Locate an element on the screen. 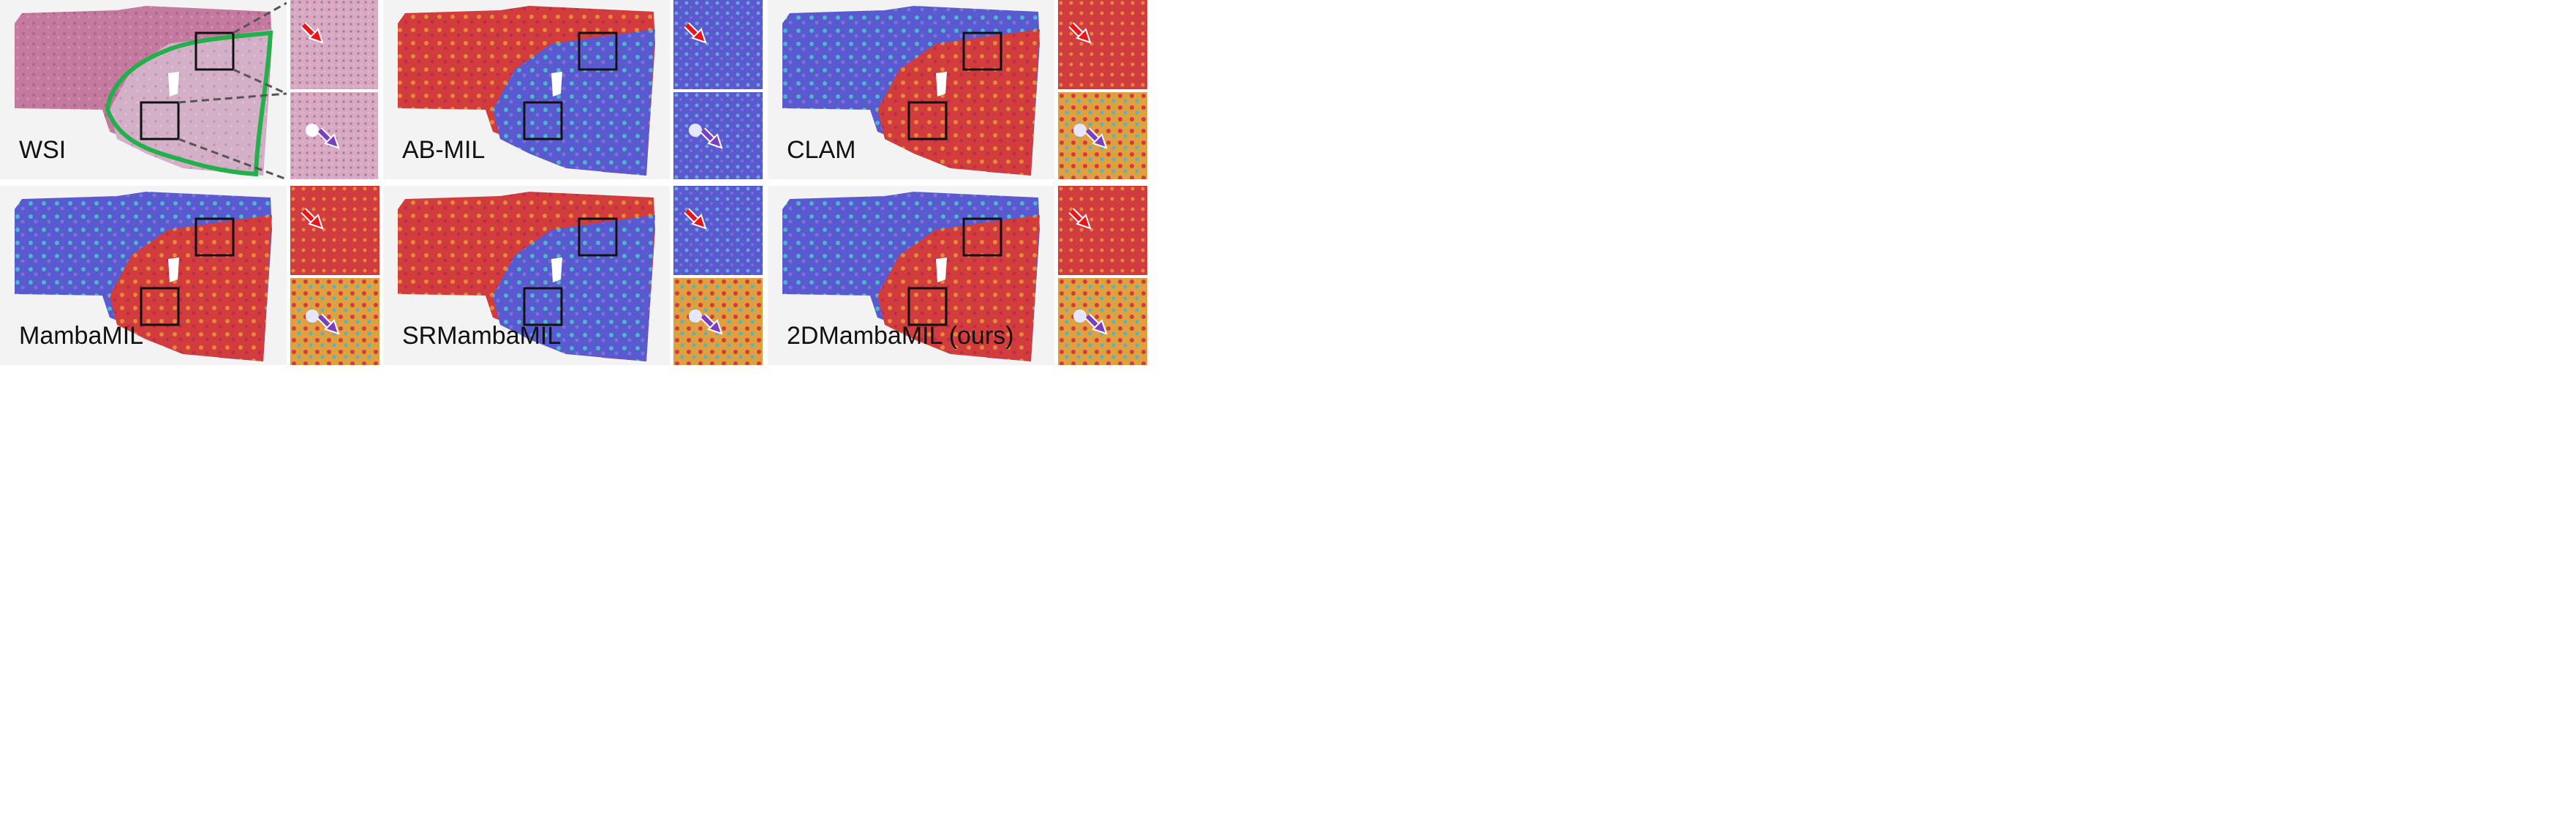 Image resolution: width=2576 pixels, height=834 pixels. panel-label-2dmambamil: 2DMambaMIL (ours) is located at coordinates (900, 336).